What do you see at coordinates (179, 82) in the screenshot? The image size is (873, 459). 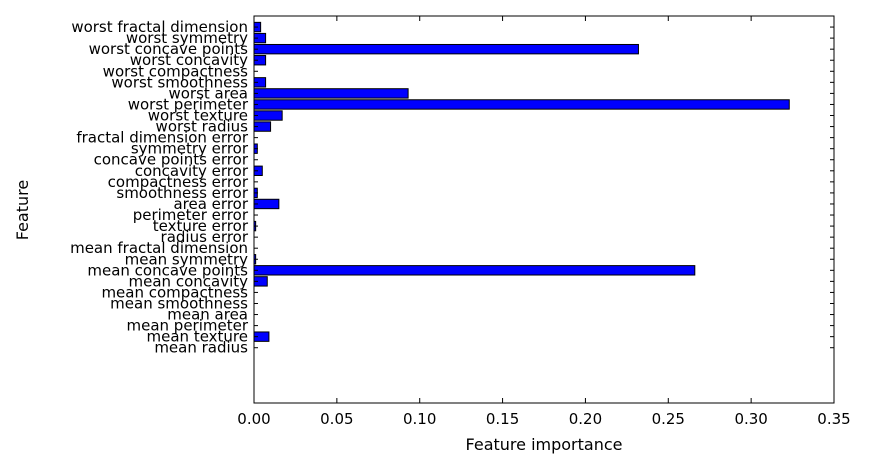 I see `y-tick-label: worst smoothness` at bounding box center [179, 82].